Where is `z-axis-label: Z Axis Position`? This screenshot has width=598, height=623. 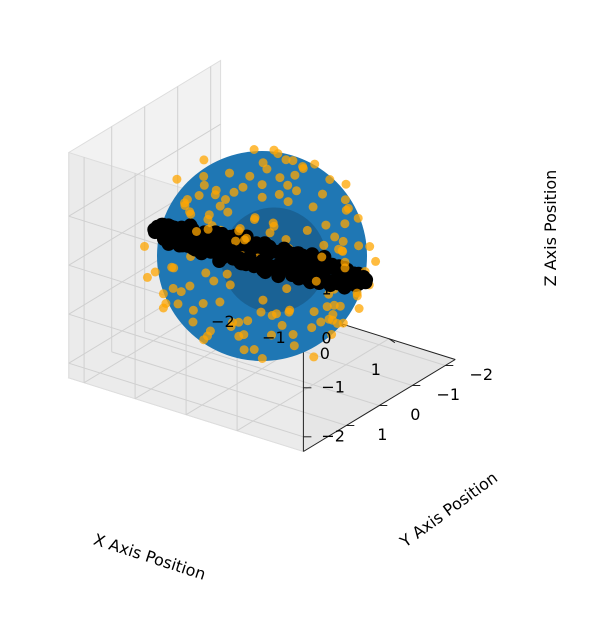 z-axis-label: Z Axis Position is located at coordinates (550, 228).